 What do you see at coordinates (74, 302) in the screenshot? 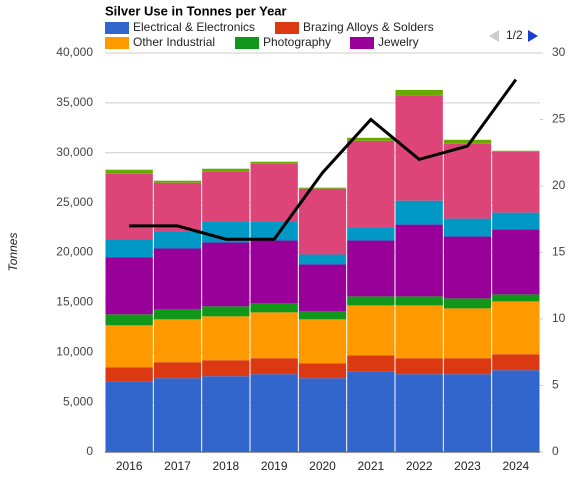
I see `y-tick-label: 15,000` at bounding box center [74, 302].